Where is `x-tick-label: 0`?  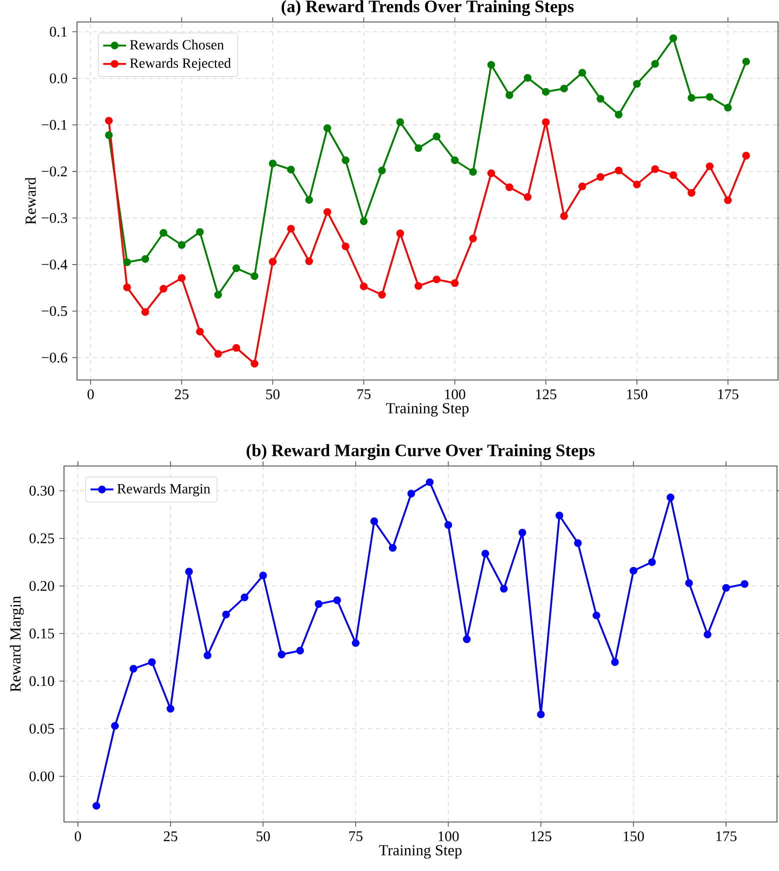 x-tick-label: 0 is located at coordinates (91, 394).